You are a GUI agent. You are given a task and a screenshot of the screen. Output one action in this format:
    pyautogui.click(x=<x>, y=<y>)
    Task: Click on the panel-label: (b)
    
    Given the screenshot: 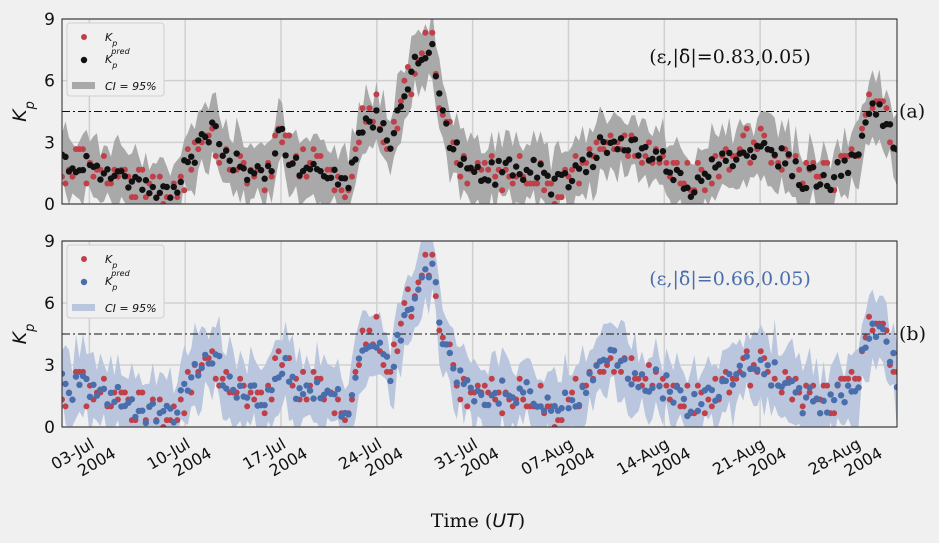 What is the action you would take?
    pyautogui.click(x=912, y=334)
    